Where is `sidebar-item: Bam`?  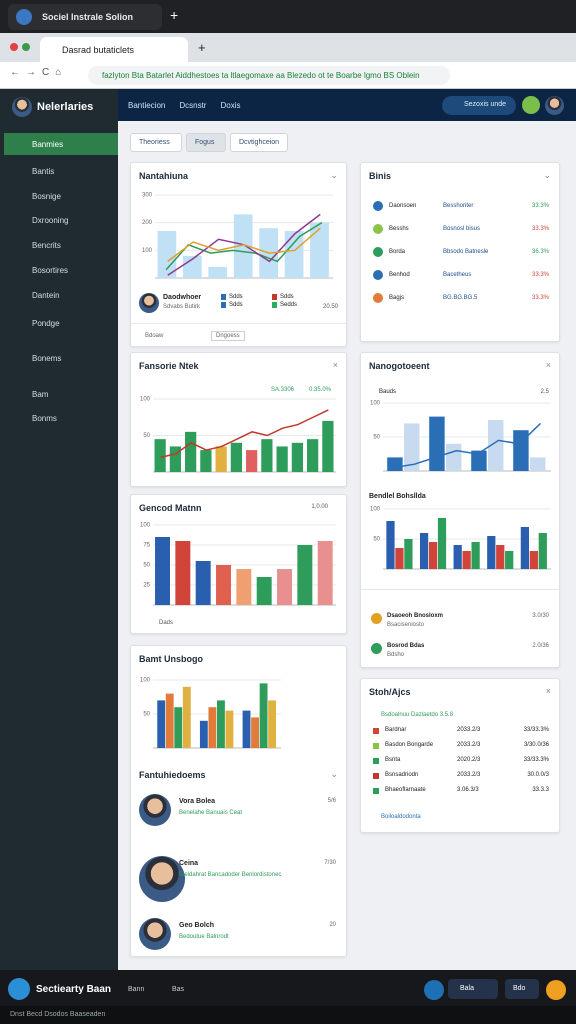
sidebar-item: Bam is located at coordinates (40, 394).